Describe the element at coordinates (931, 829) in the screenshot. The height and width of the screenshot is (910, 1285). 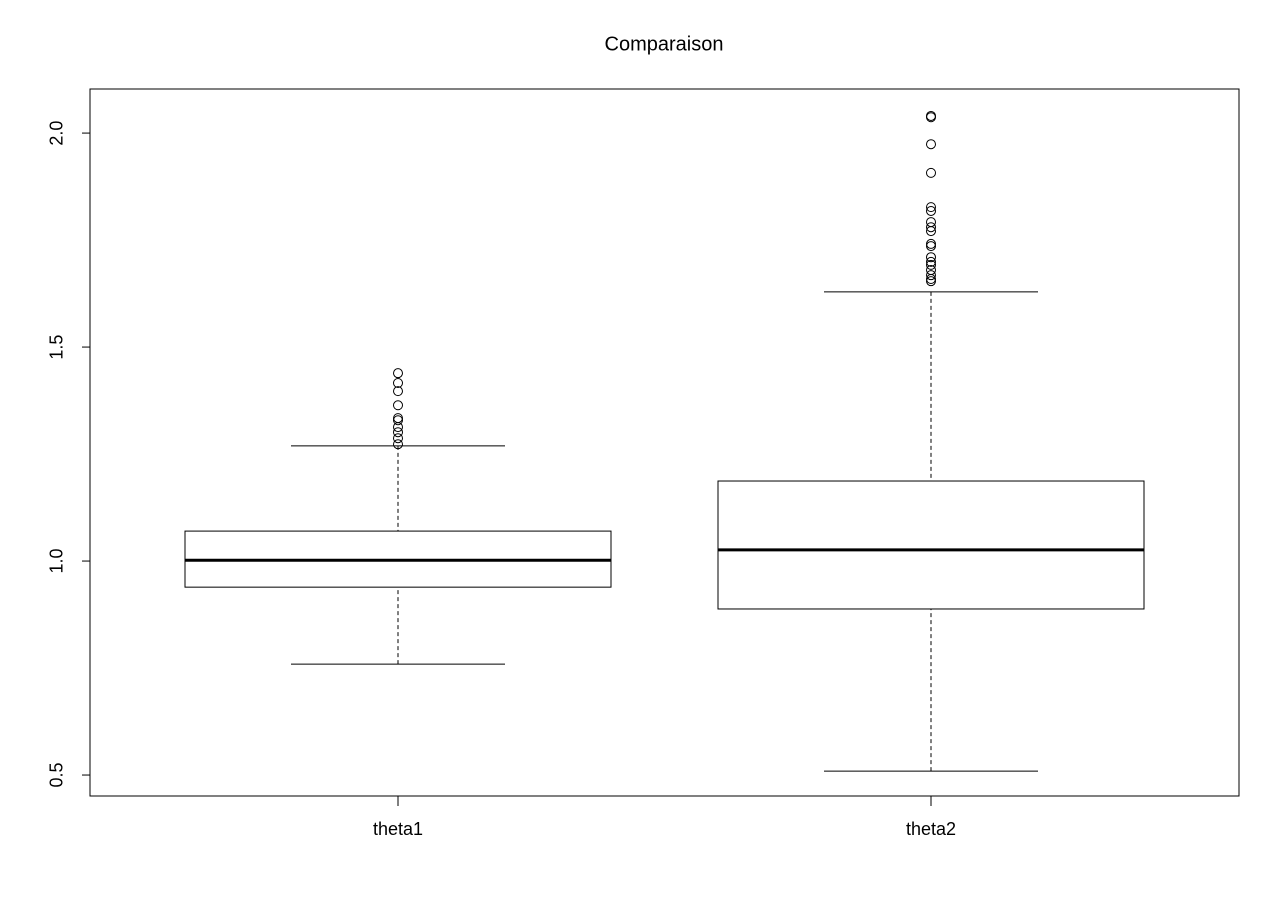
I see `x-tick-label: theta2` at that location.